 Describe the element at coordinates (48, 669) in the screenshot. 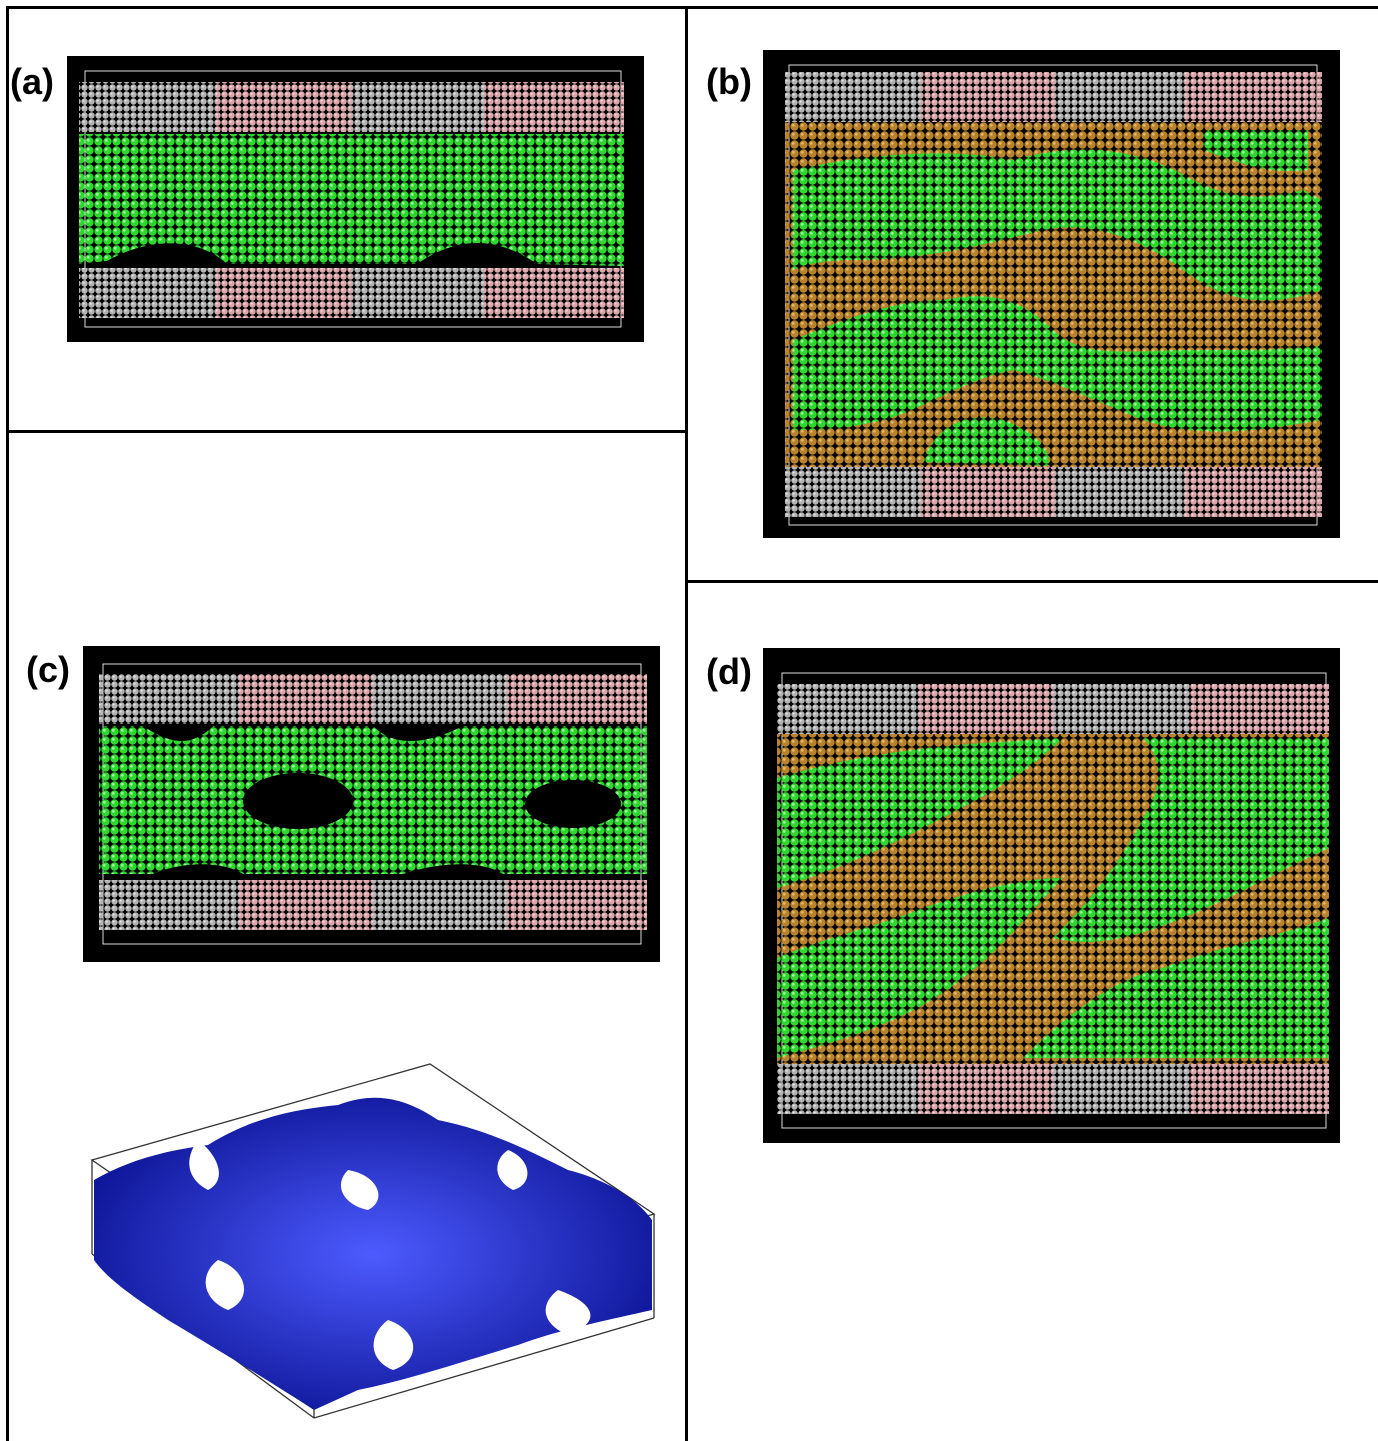

I see `panel-c-label: (c)` at that location.